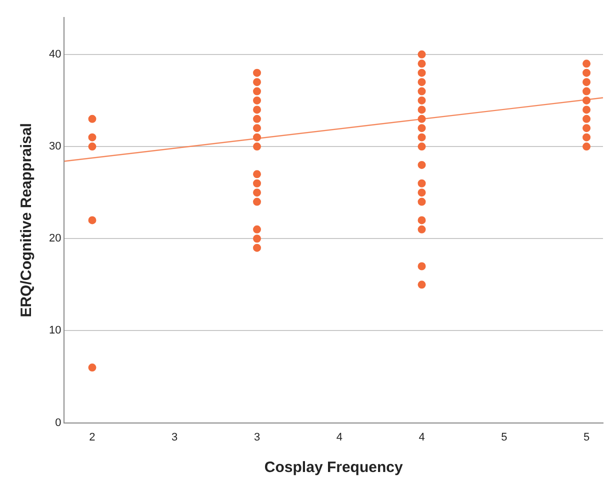 This screenshot has height=487, width=608. I want to click on y-tick-label: 40, so click(55, 54).